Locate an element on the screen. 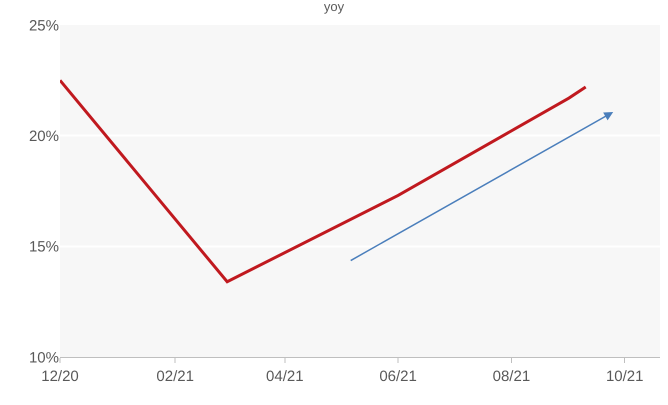 Image resolution: width=668 pixels, height=405 pixels. x-tick-label: 12/20 is located at coordinates (60, 376).